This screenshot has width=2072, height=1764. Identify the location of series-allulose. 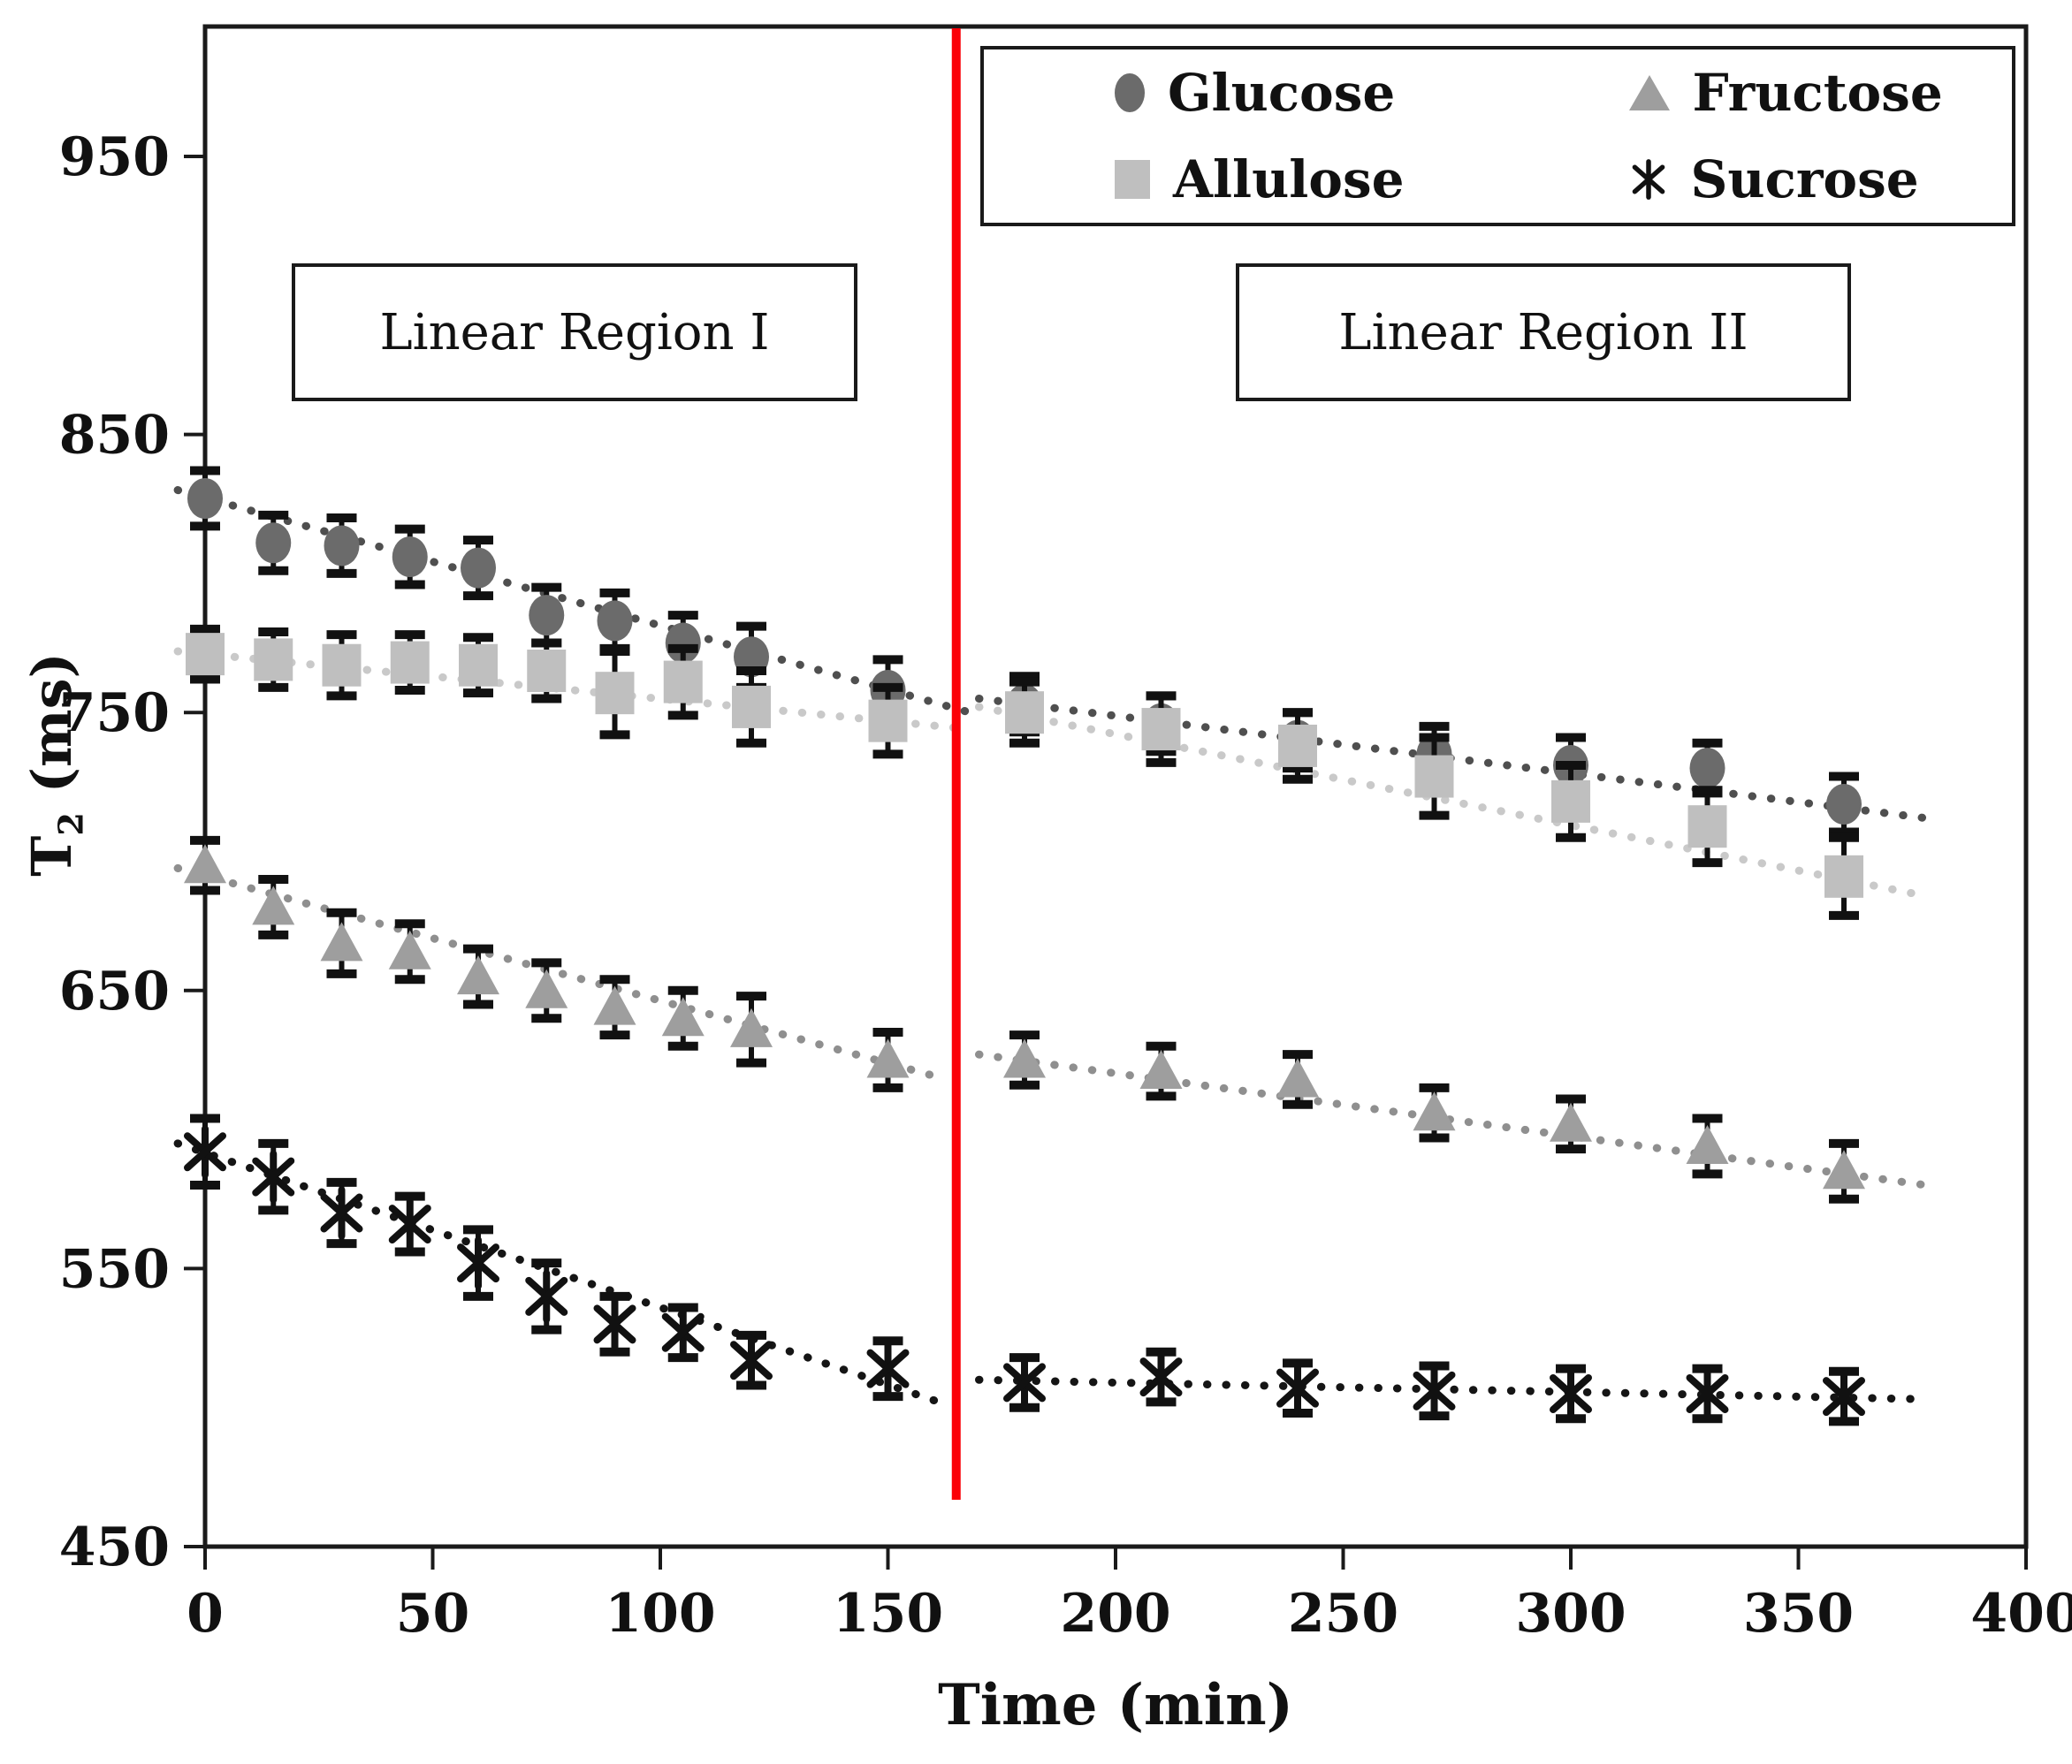
(1024, 772).